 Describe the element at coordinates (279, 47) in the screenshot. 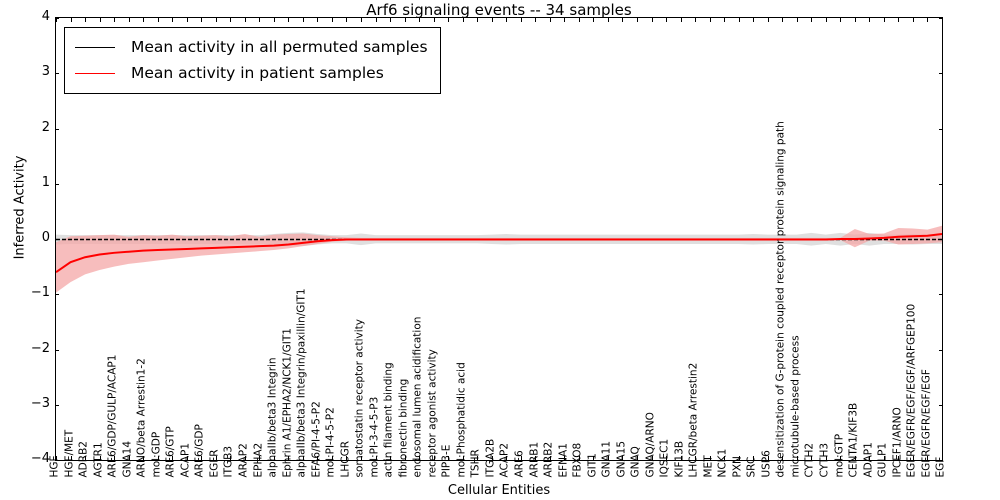

I see `legend-label: Mean activity in all permuted samples` at that location.